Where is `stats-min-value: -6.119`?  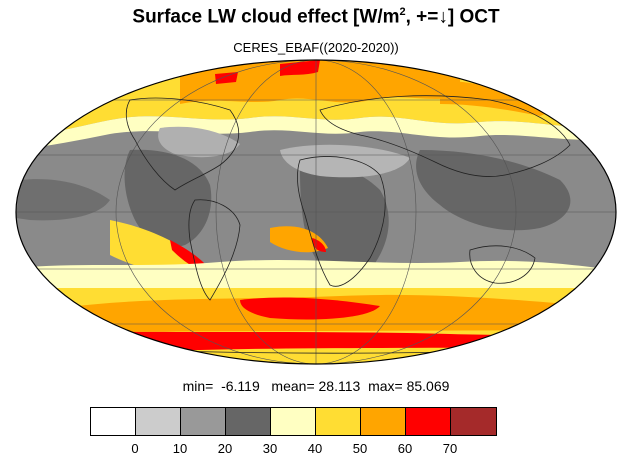 stats-min-value: -6.119 is located at coordinates (240, 386).